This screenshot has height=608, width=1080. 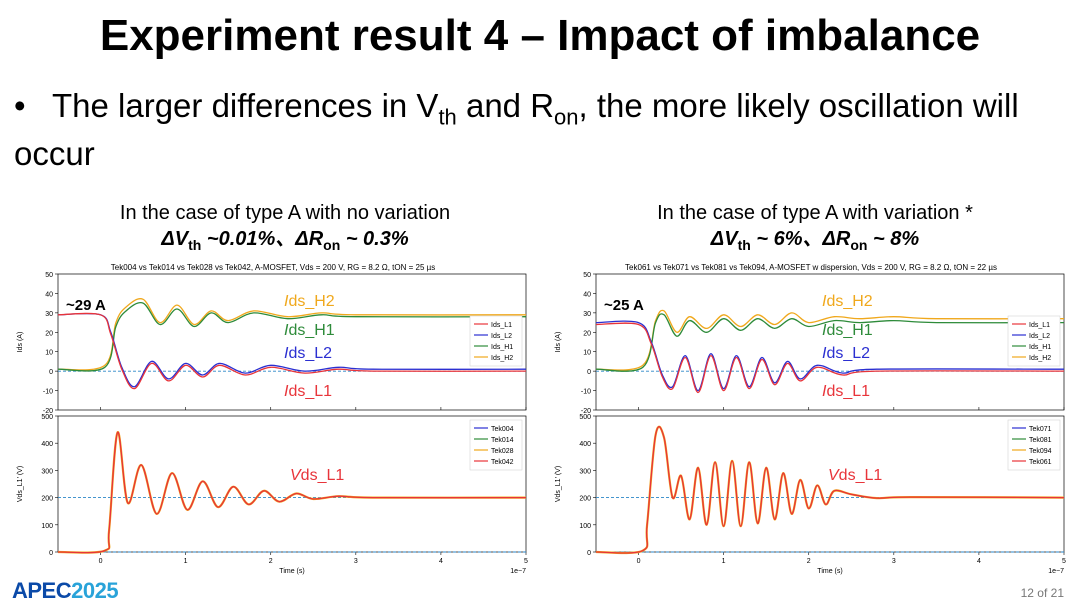 I want to click on series-line-l2, so click(x=830, y=356).